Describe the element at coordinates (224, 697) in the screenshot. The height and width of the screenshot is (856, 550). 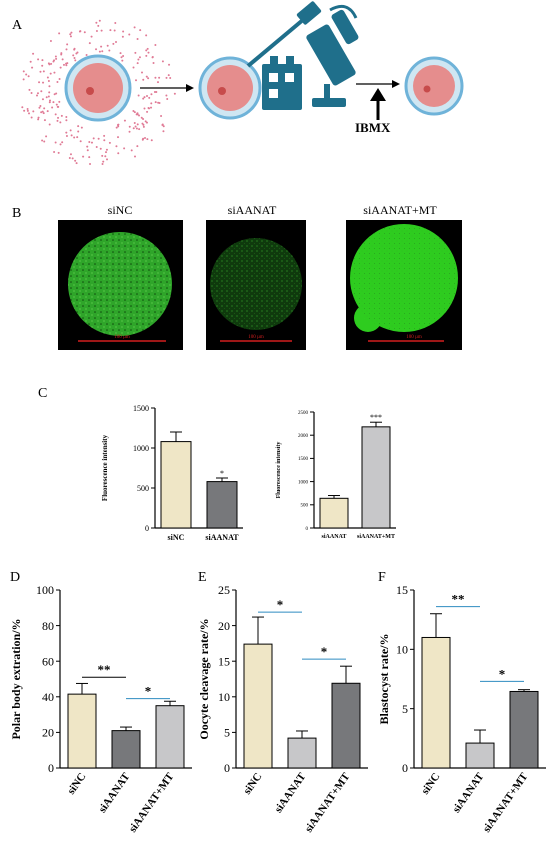
I see `y-tick-label: 10` at that location.